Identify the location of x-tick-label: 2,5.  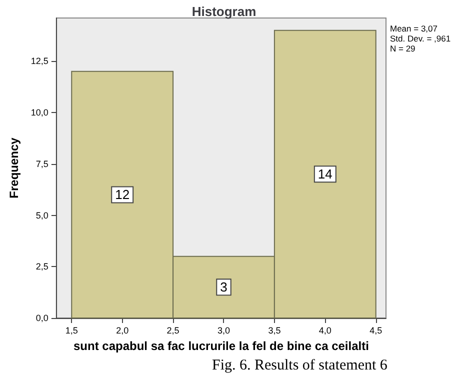
(173, 331).